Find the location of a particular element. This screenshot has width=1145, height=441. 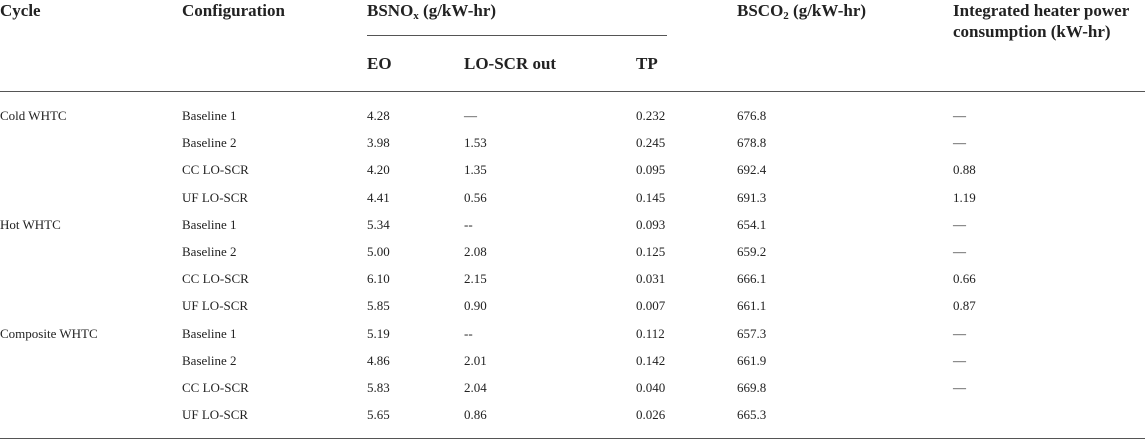

eo-cell: 3.98 is located at coordinates (378, 143).